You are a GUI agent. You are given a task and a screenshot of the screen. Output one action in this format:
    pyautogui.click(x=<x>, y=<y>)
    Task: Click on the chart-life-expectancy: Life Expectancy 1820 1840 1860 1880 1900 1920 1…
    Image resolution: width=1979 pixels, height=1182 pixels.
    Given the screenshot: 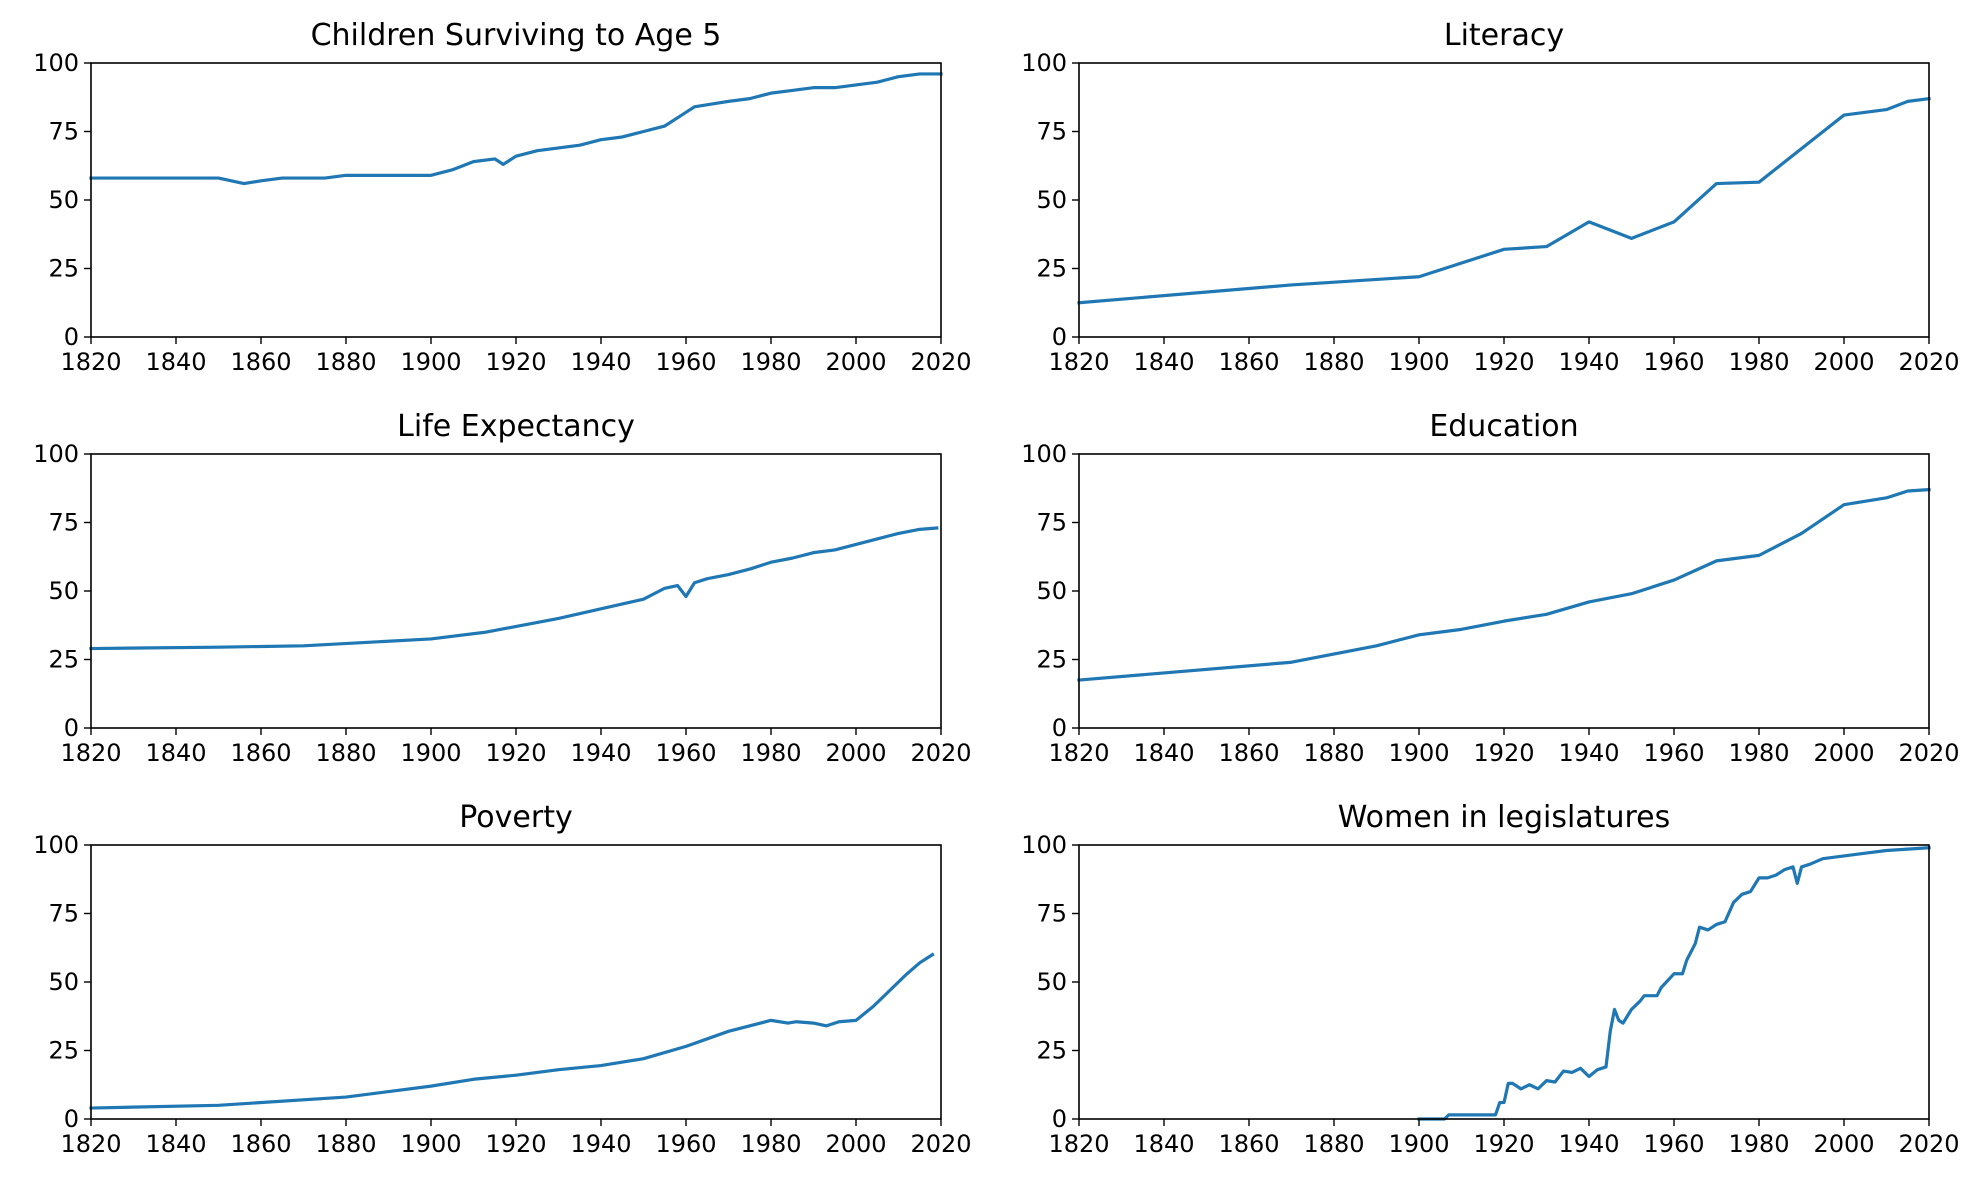 What is the action you would take?
    pyautogui.click(x=502, y=588)
    